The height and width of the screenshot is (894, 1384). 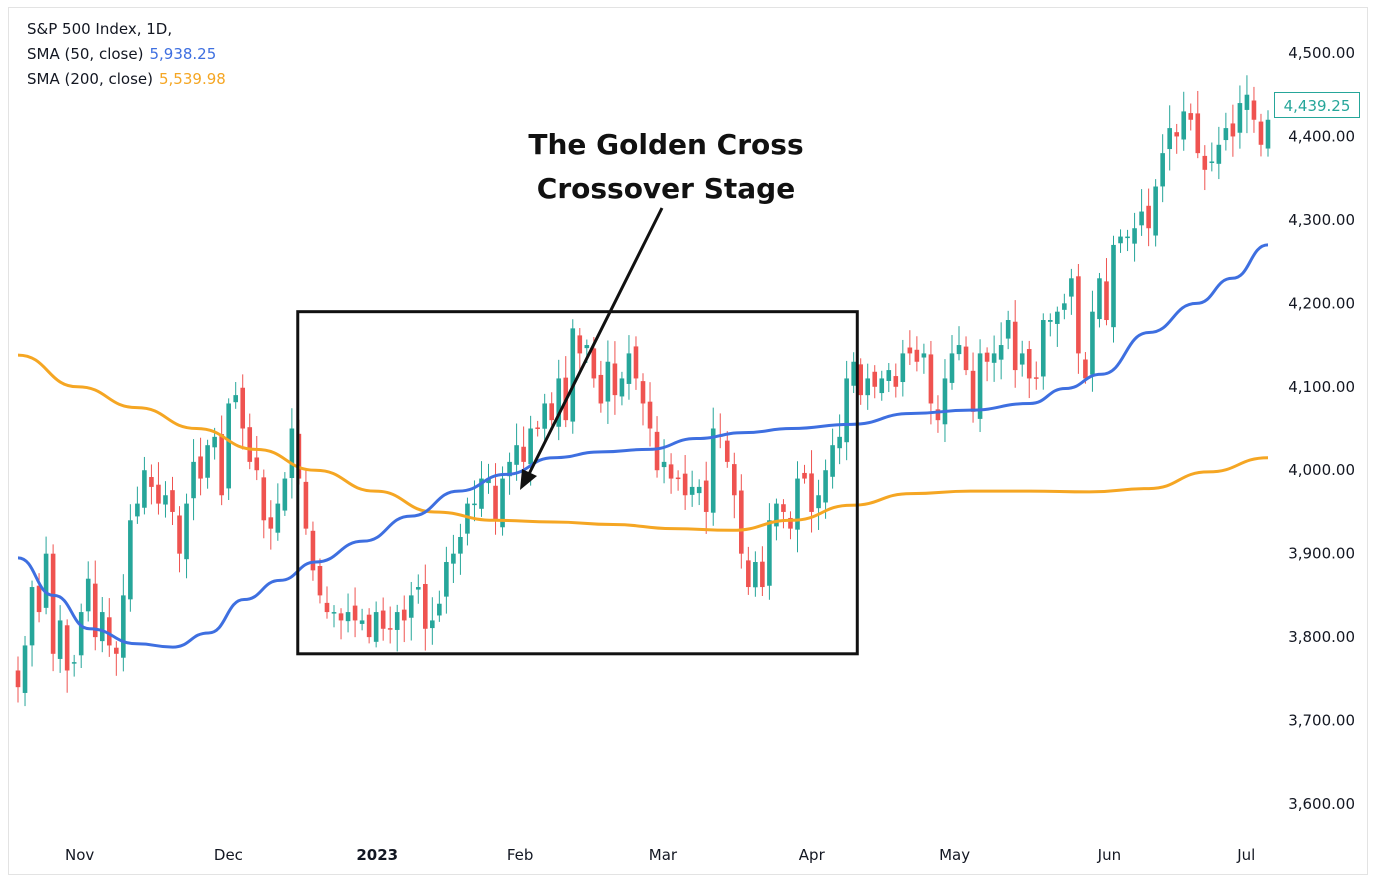 What do you see at coordinates (520, 855) in the screenshot?
I see `x-tick-label: Feb` at bounding box center [520, 855].